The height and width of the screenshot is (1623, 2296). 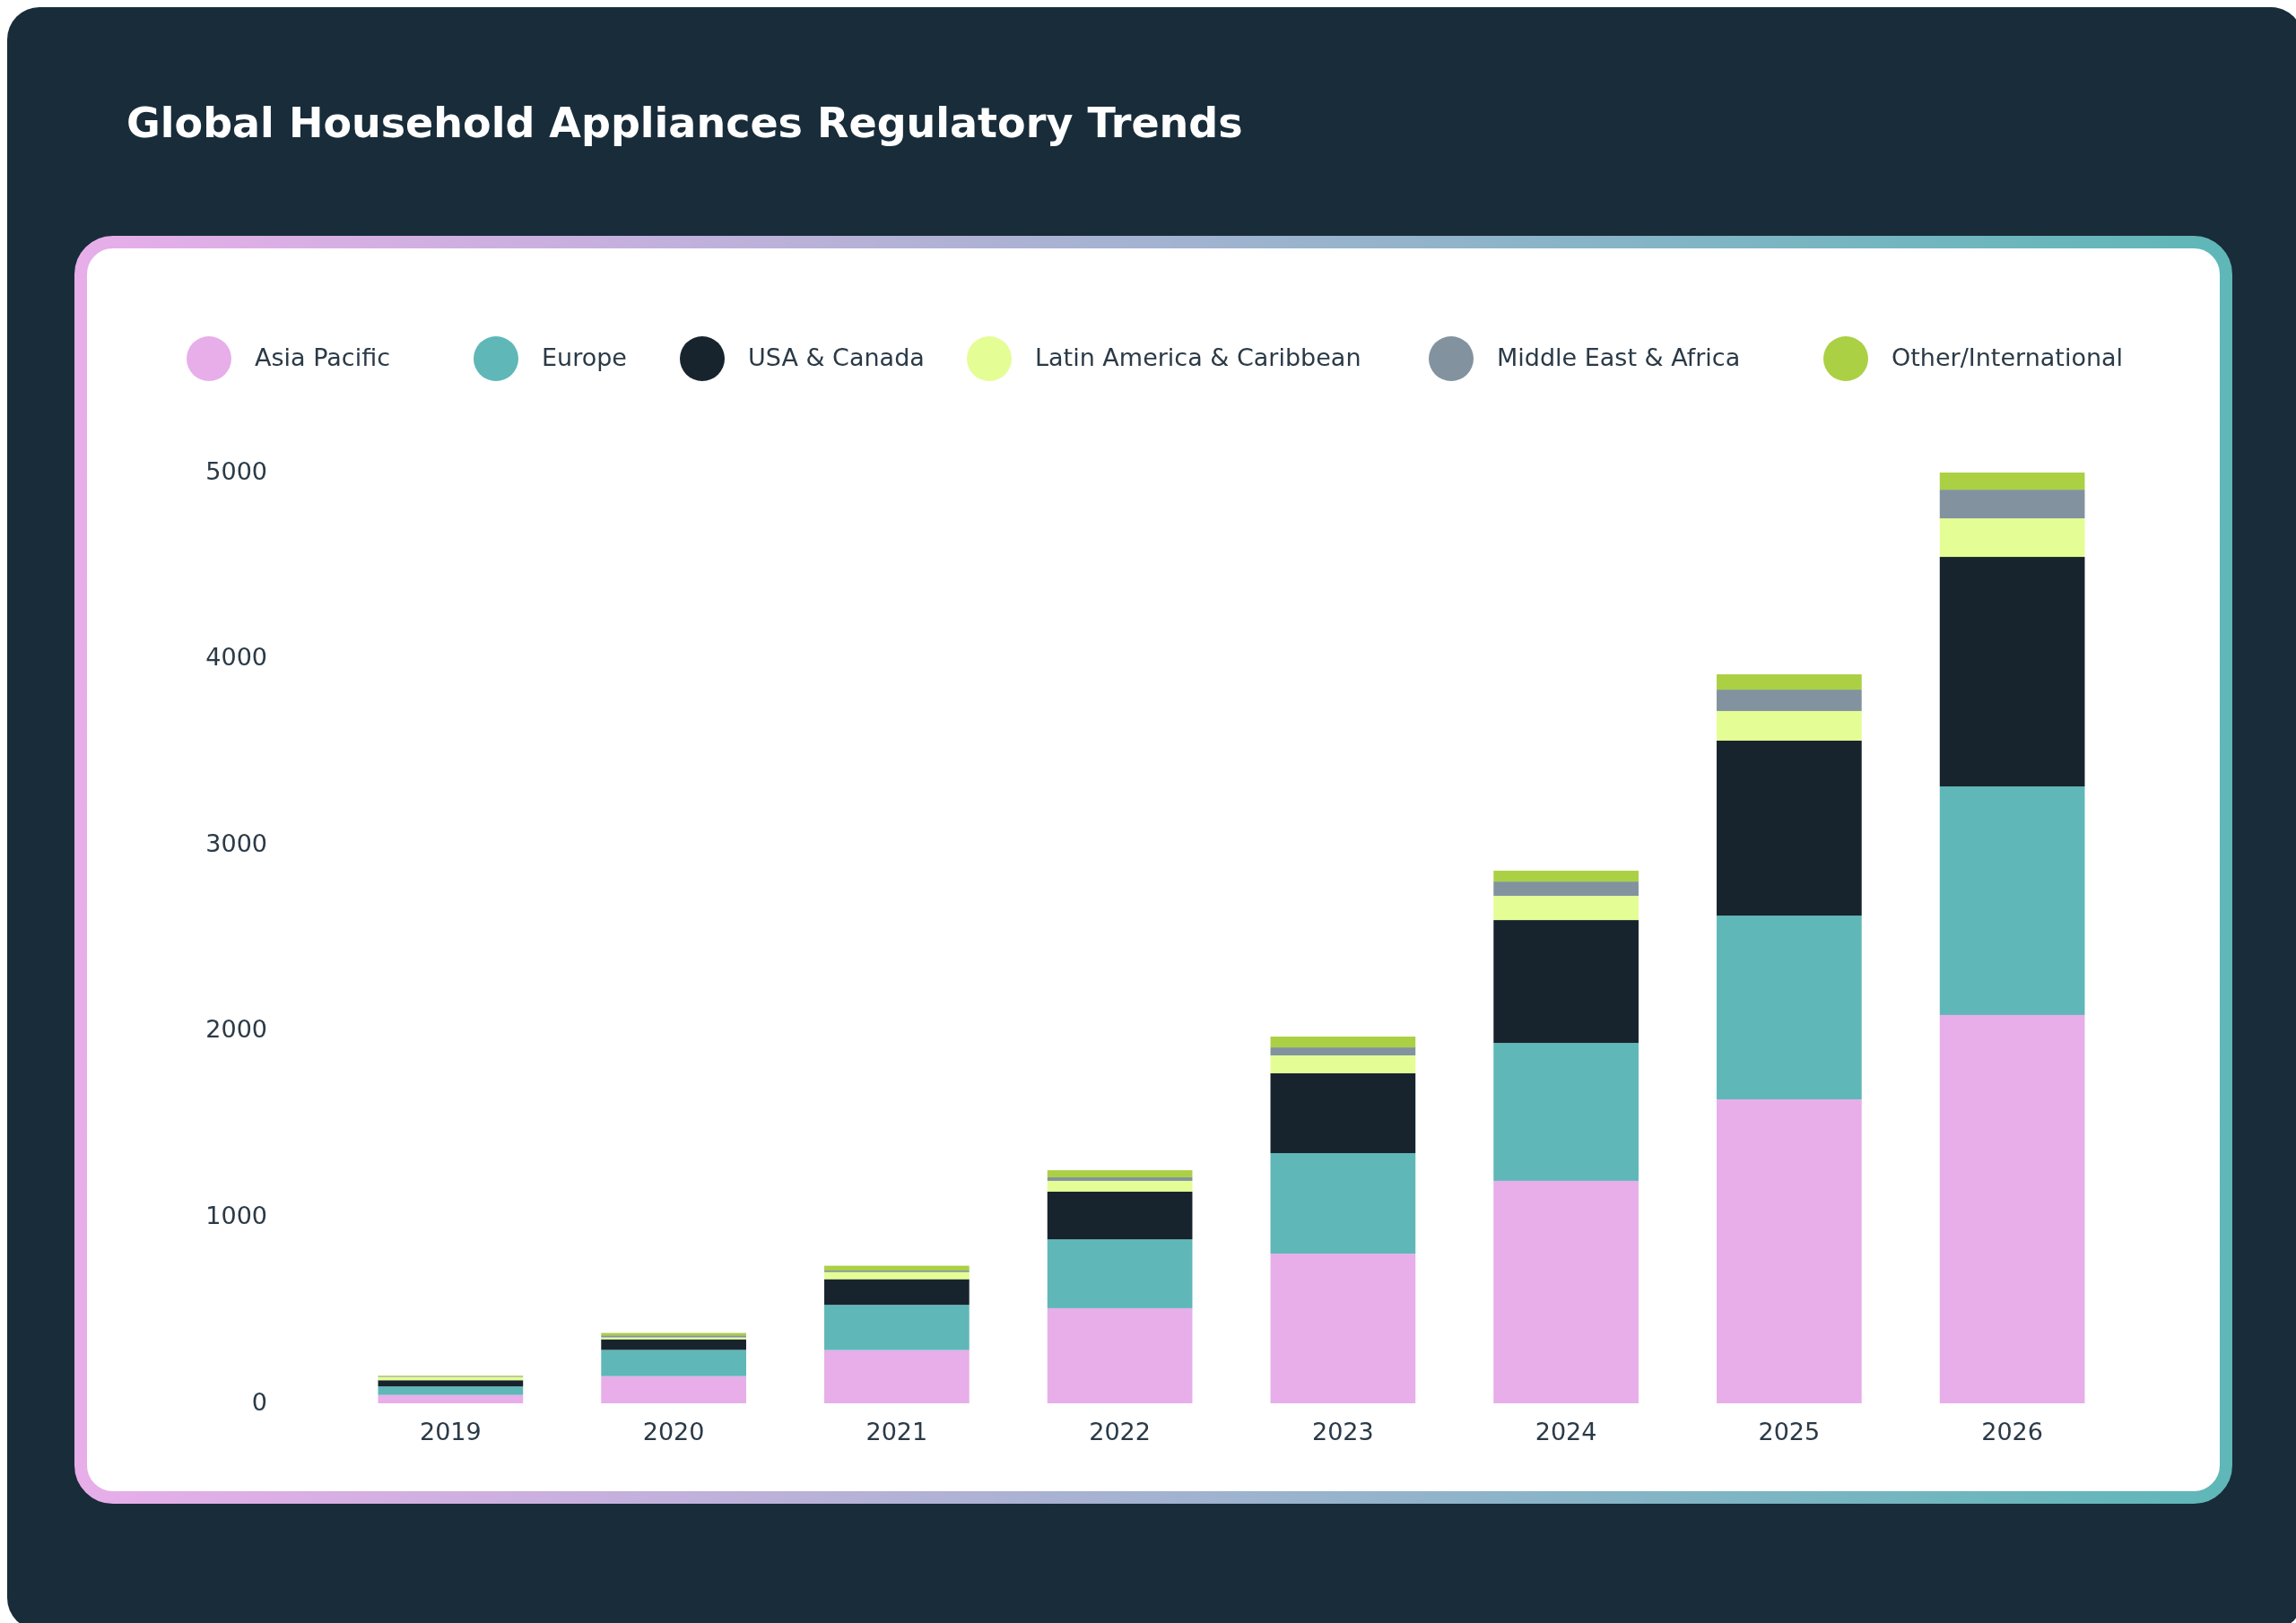 I want to click on x-tick-label: 2025, so click(x=1789, y=1431).